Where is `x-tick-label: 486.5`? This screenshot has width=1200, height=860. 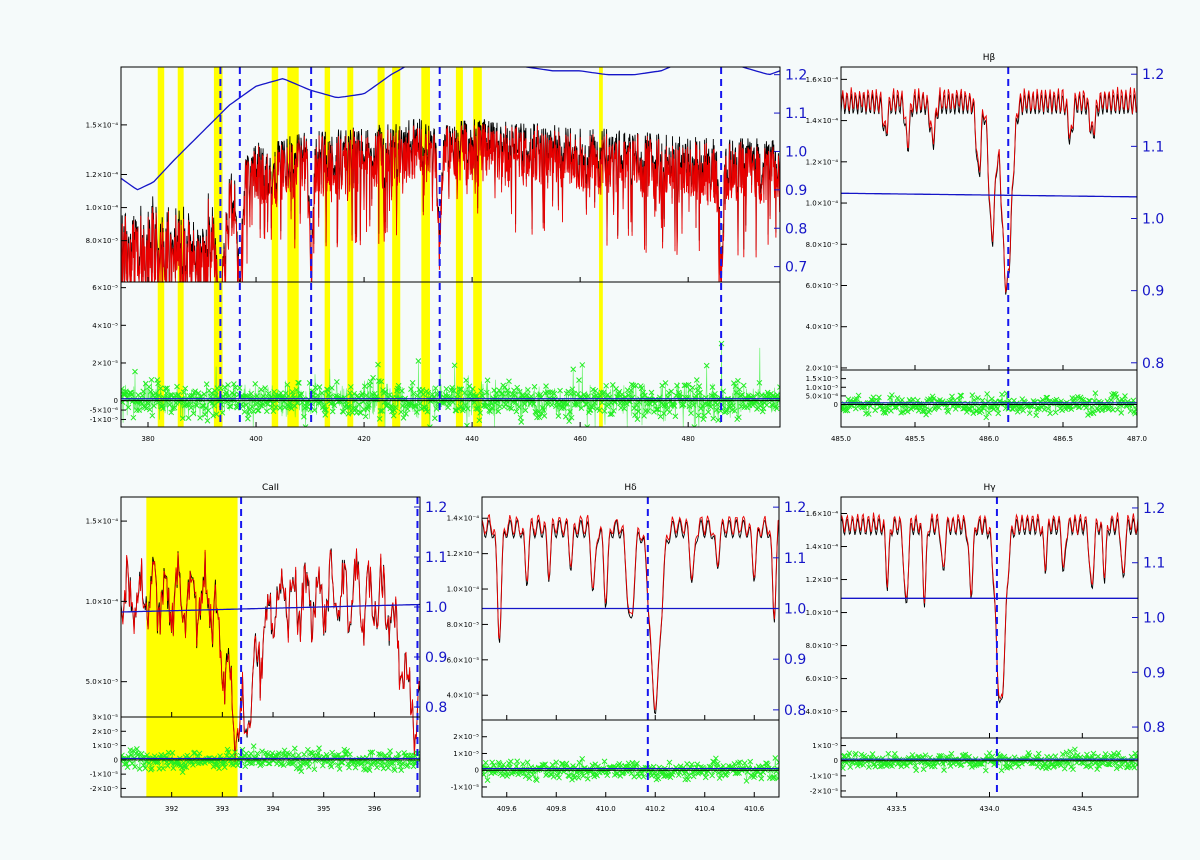
x-tick-label: 486.5 is located at coordinates (1063, 439).